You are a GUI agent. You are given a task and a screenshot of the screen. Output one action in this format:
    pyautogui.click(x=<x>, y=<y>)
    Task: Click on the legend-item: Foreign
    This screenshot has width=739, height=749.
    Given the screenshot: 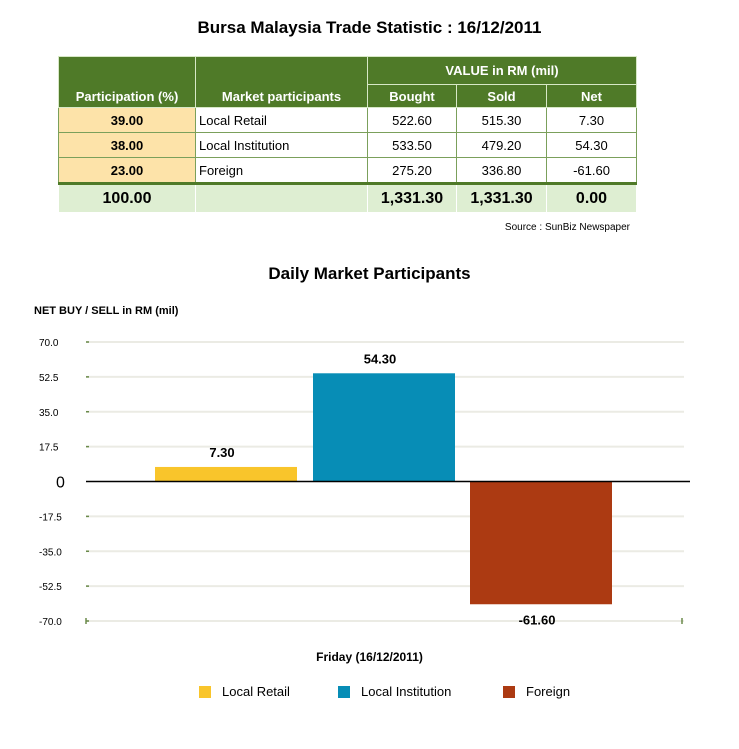 What is the action you would take?
    pyautogui.click(x=536, y=691)
    